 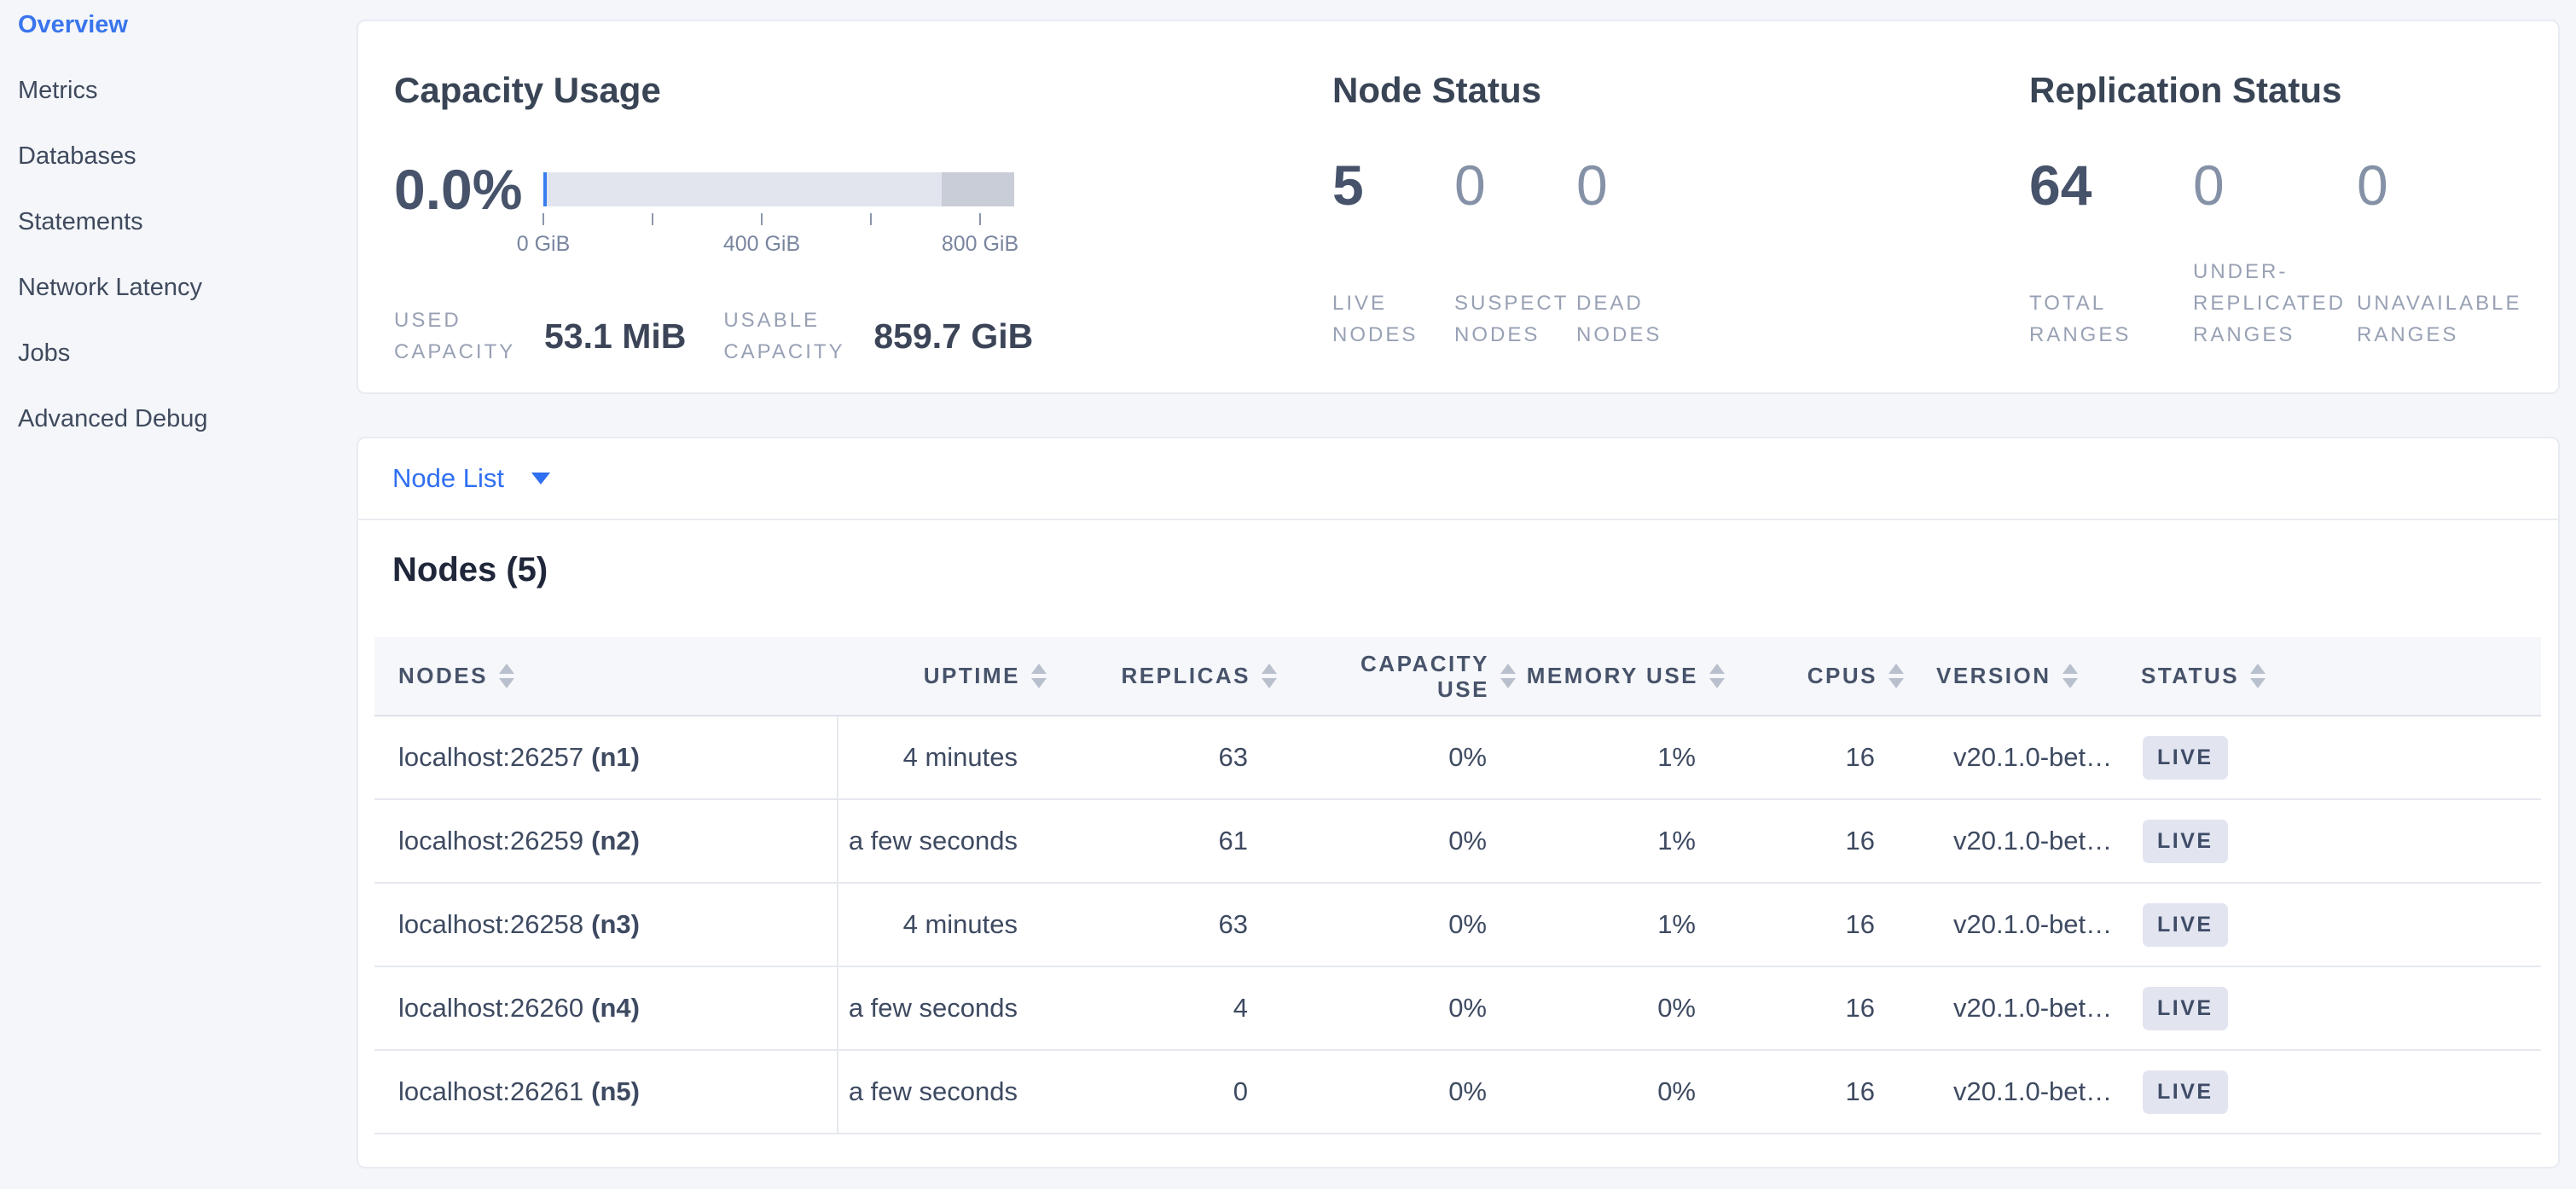 I want to click on capacity-bar-chart: 0 GiB 400 GiB 800 GiB, so click(x=767, y=214).